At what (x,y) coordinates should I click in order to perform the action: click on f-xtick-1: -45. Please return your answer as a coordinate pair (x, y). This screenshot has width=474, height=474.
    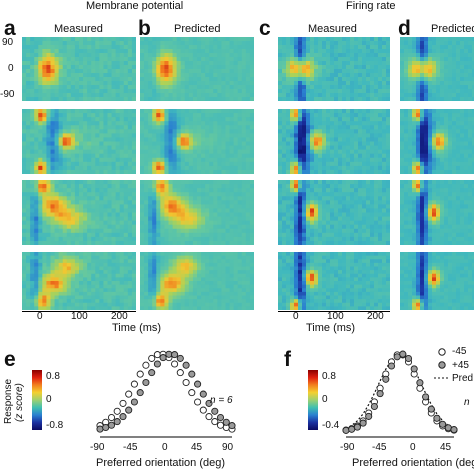
    Looking at the image, I should click on (379, 447).